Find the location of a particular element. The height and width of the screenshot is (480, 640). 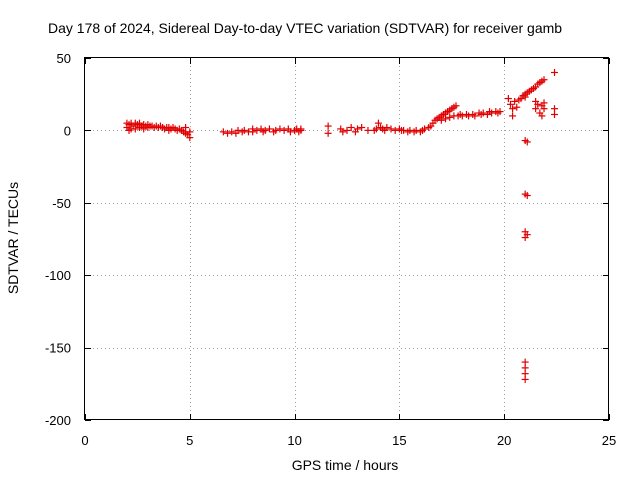

x-tick-label: 5 is located at coordinates (189, 440).